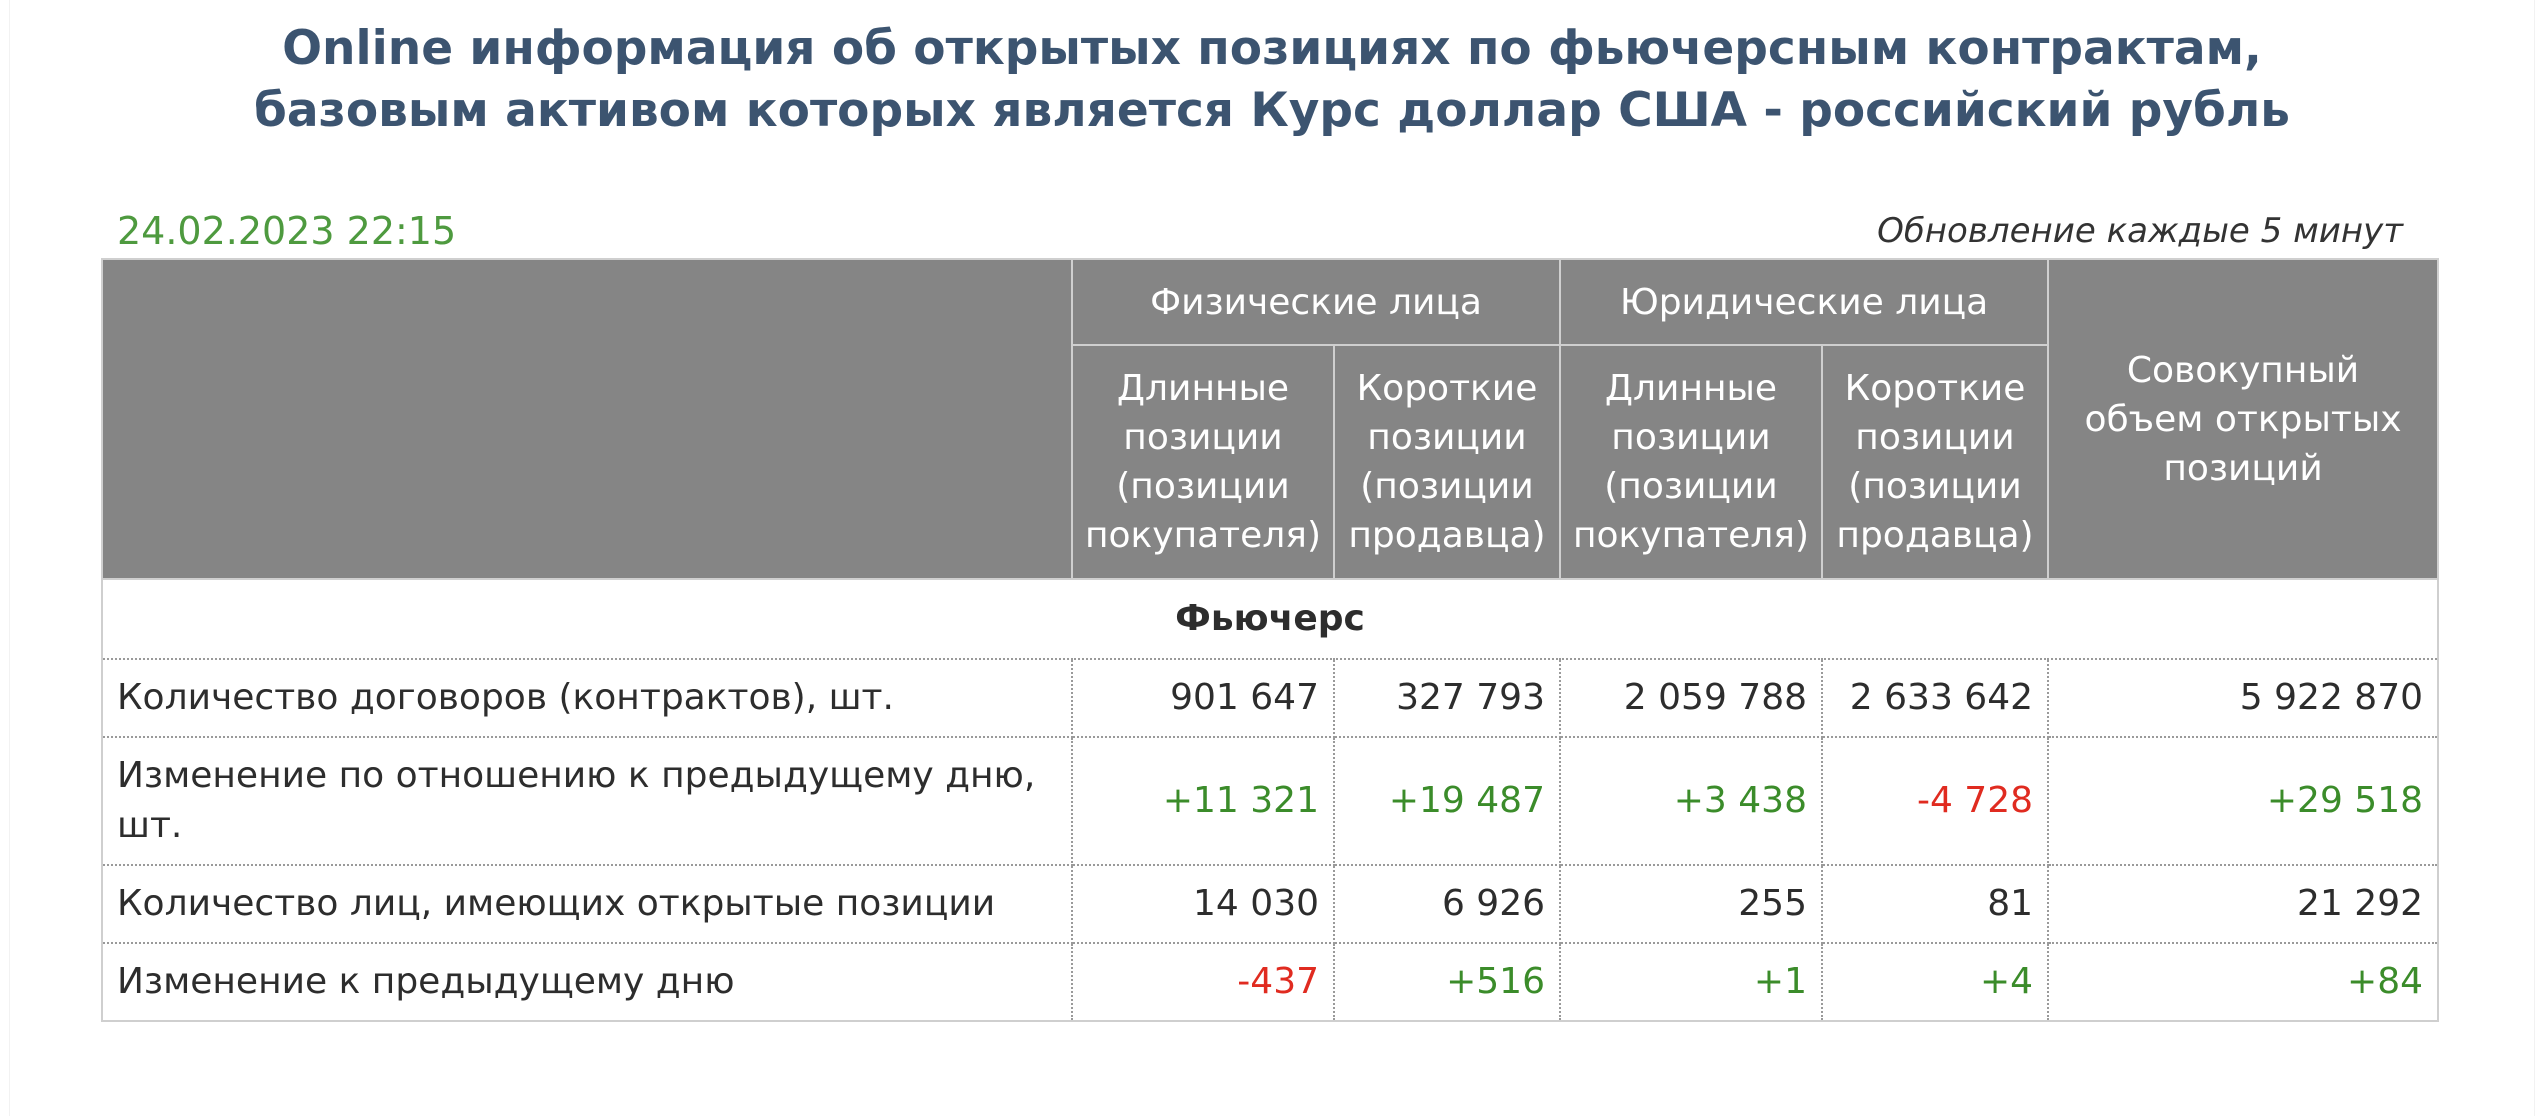 Image resolution: width=2544 pixels, height=1116 pixels. I want to click on header-legal-long: Длинные позиции (позиции покупателя), so click(1691, 462).